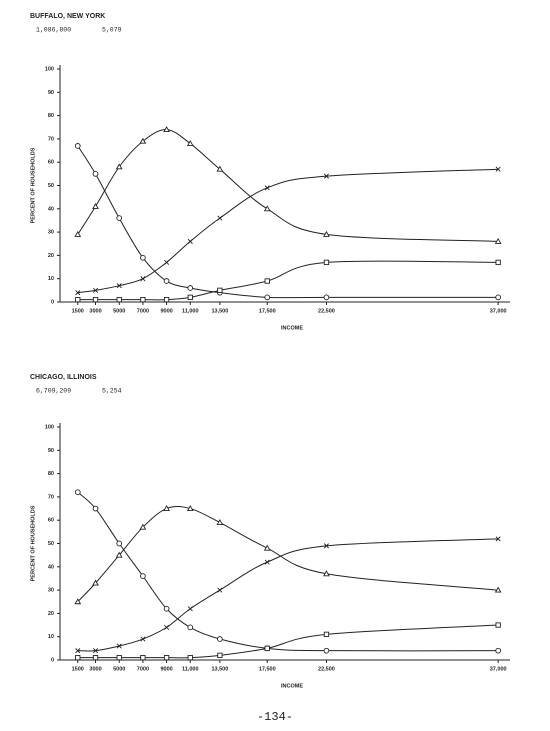  What do you see at coordinates (95, 669) in the screenshot?
I see `x-tick-label: 3000` at bounding box center [95, 669].